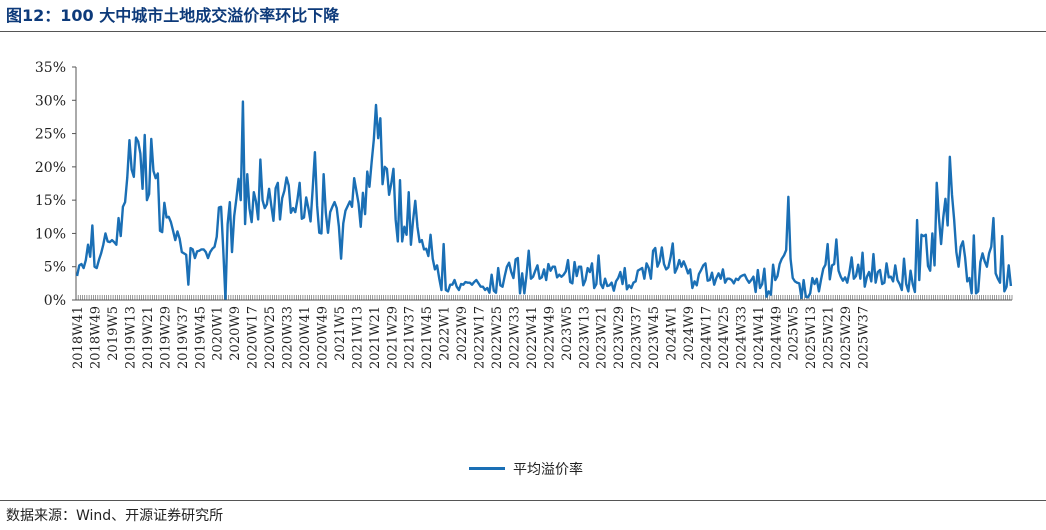 The width and height of the screenshot is (1046, 530). I want to click on x-tick-label: 2019W5, so click(113, 333).